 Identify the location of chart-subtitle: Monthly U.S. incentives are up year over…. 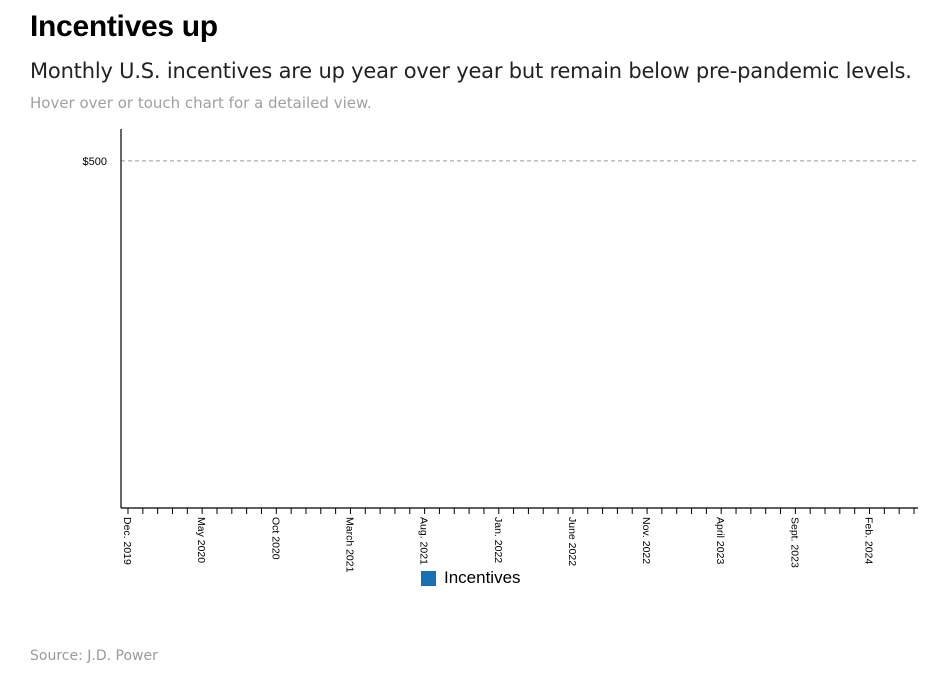
(471, 71).